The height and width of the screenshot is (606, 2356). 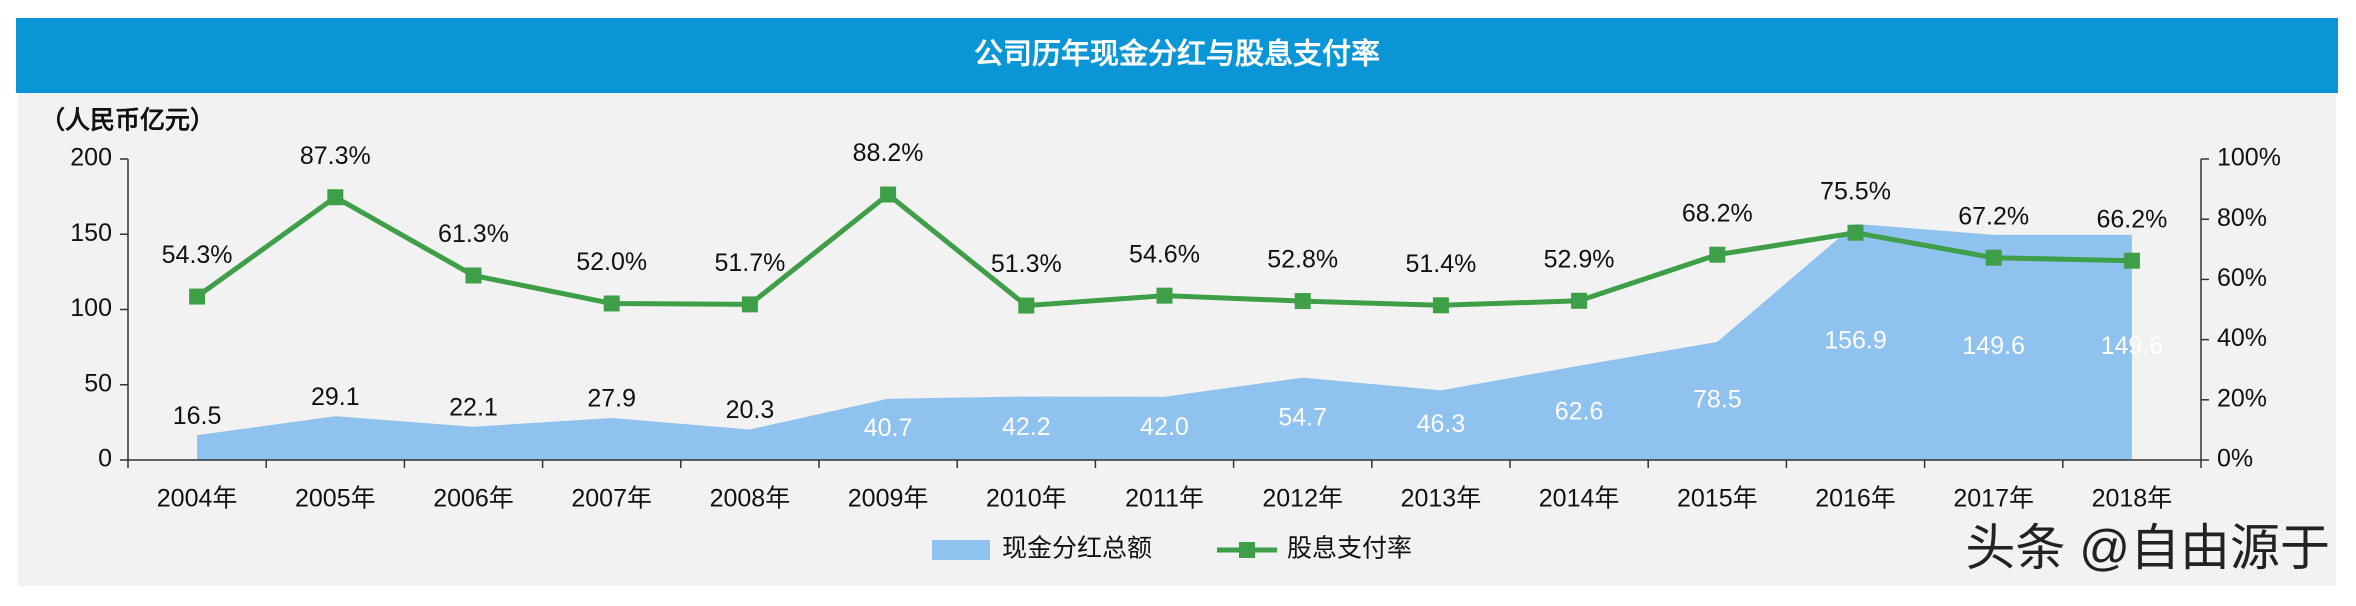 What do you see at coordinates (1302, 260) in the screenshot?
I see `line-value-label: 52.8%` at bounding box center [1302, 260].